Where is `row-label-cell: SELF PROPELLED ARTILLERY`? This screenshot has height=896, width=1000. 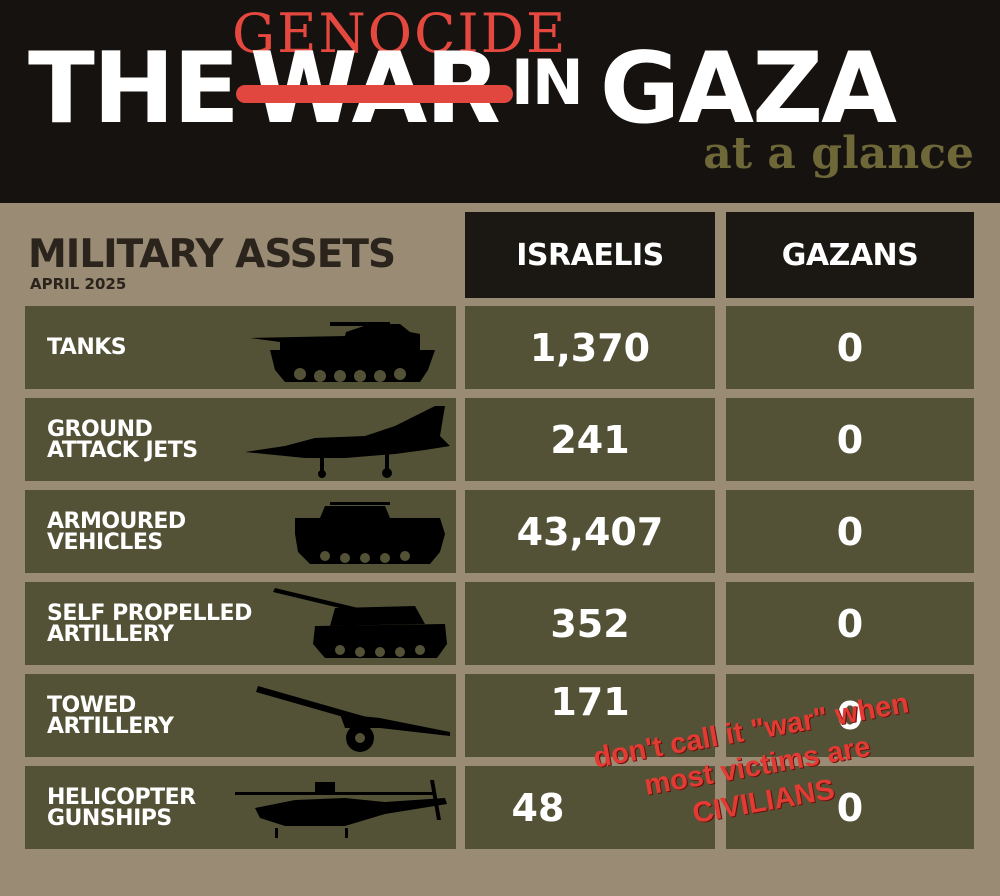
row-label-cell: SELF PROPELLED ARTILLERY is located at coordinates (240, 623).